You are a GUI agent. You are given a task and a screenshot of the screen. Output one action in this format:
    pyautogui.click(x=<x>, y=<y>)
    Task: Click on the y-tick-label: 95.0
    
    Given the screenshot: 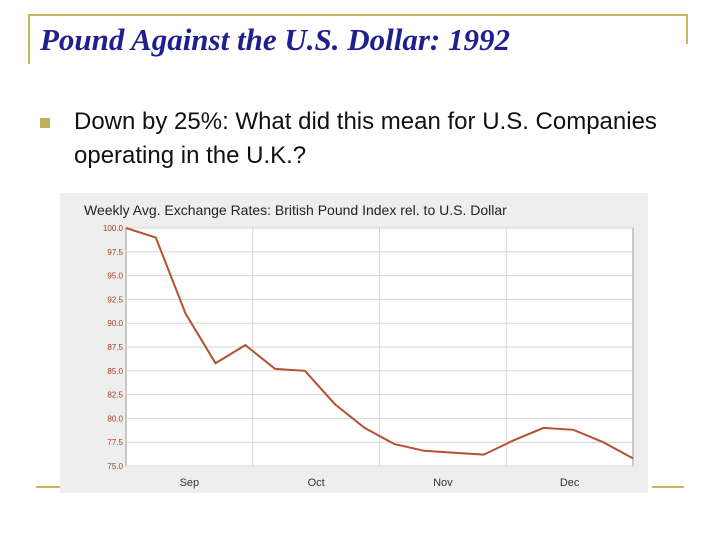 What is the action you would take?
    pyautogui.click(x=115, y=276)
    